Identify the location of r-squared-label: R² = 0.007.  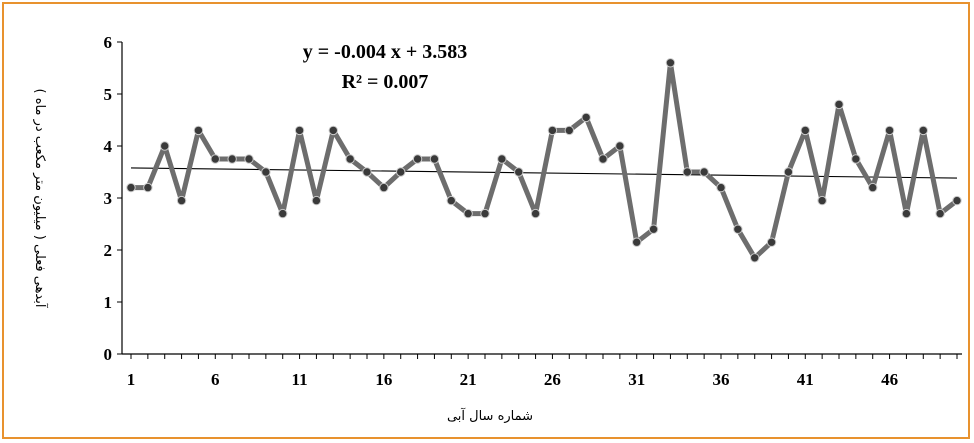
(385, 82).